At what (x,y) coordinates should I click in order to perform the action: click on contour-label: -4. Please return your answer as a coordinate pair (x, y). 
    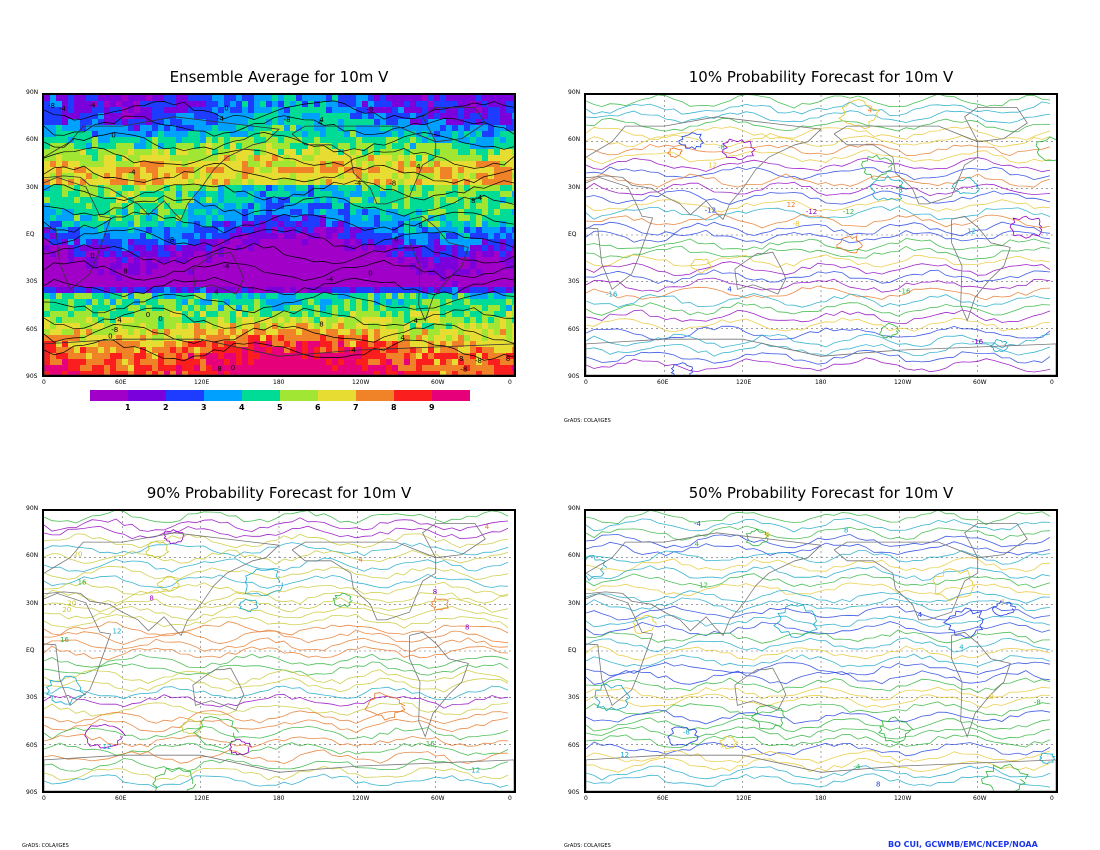
    Looking at the image, I should click on (1002, 602).